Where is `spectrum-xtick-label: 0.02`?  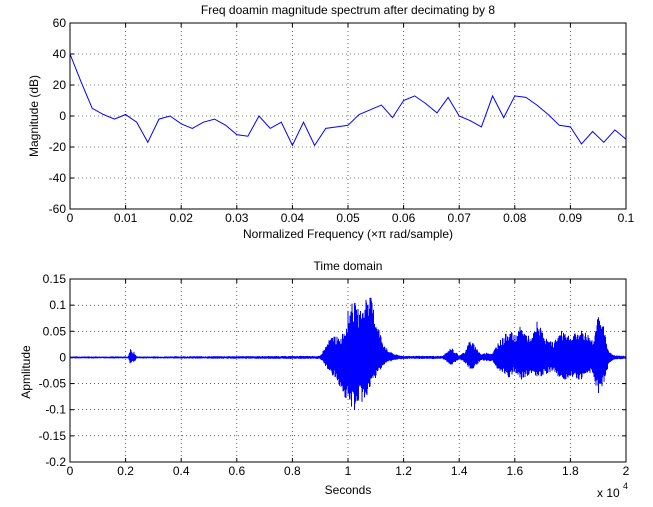
spectrum-xtick-label: 0.02 is located at coordinates (182, 218).